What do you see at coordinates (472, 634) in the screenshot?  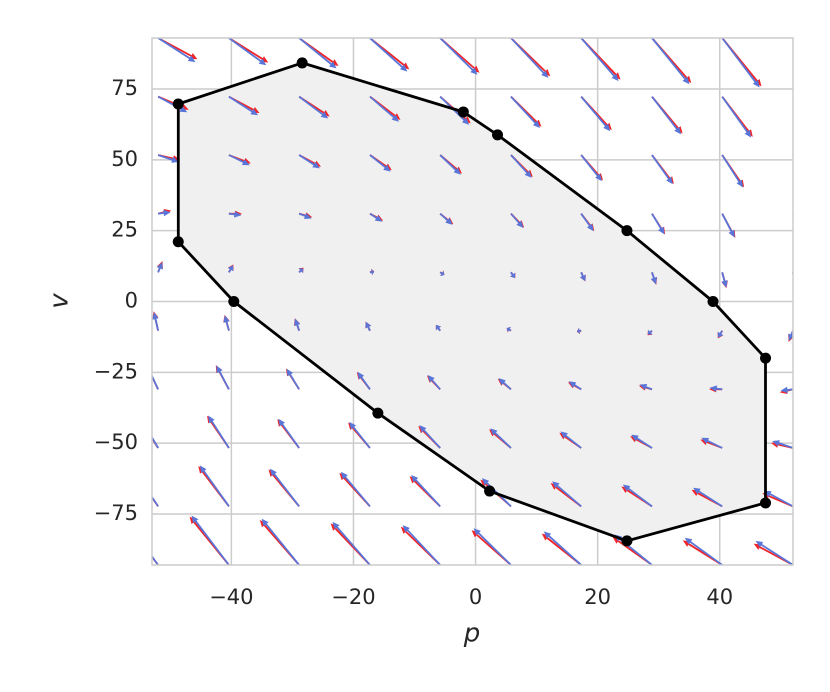 I see `x-axis-label: p` at bounding box center [472, 634].